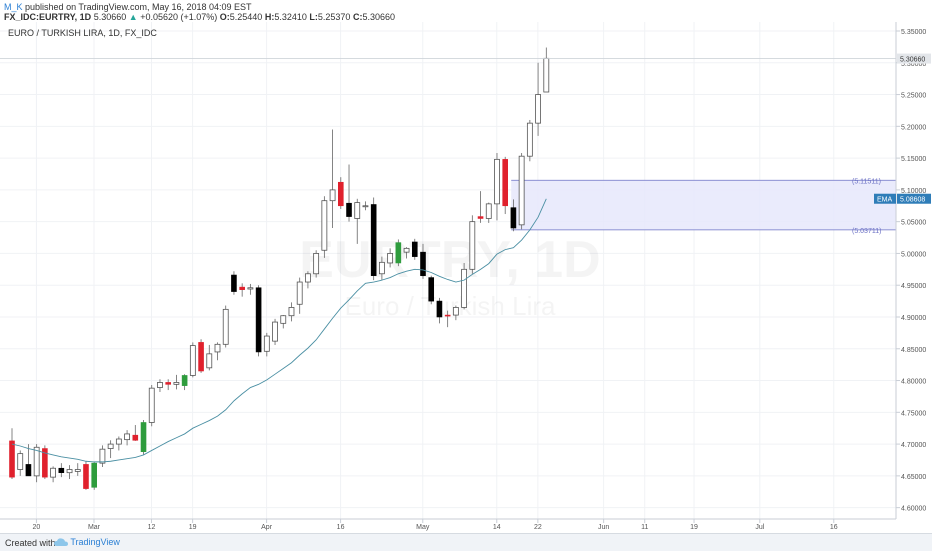 This screenshot has height=551, width=932. I want to click on tradingview-logo: TradingView, so click(87, 542).